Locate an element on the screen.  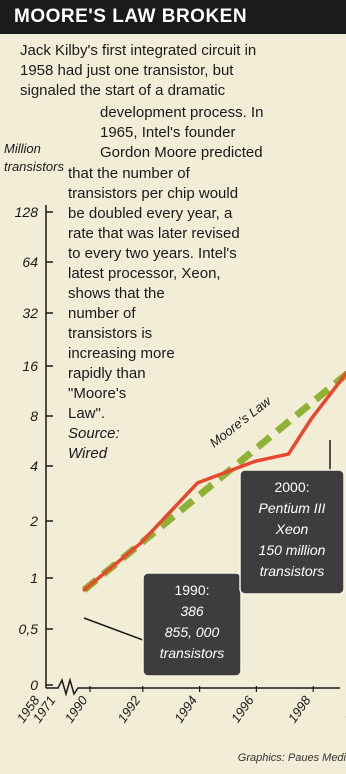
x-tick-label: 1998 is located at coordinates (299, 708).